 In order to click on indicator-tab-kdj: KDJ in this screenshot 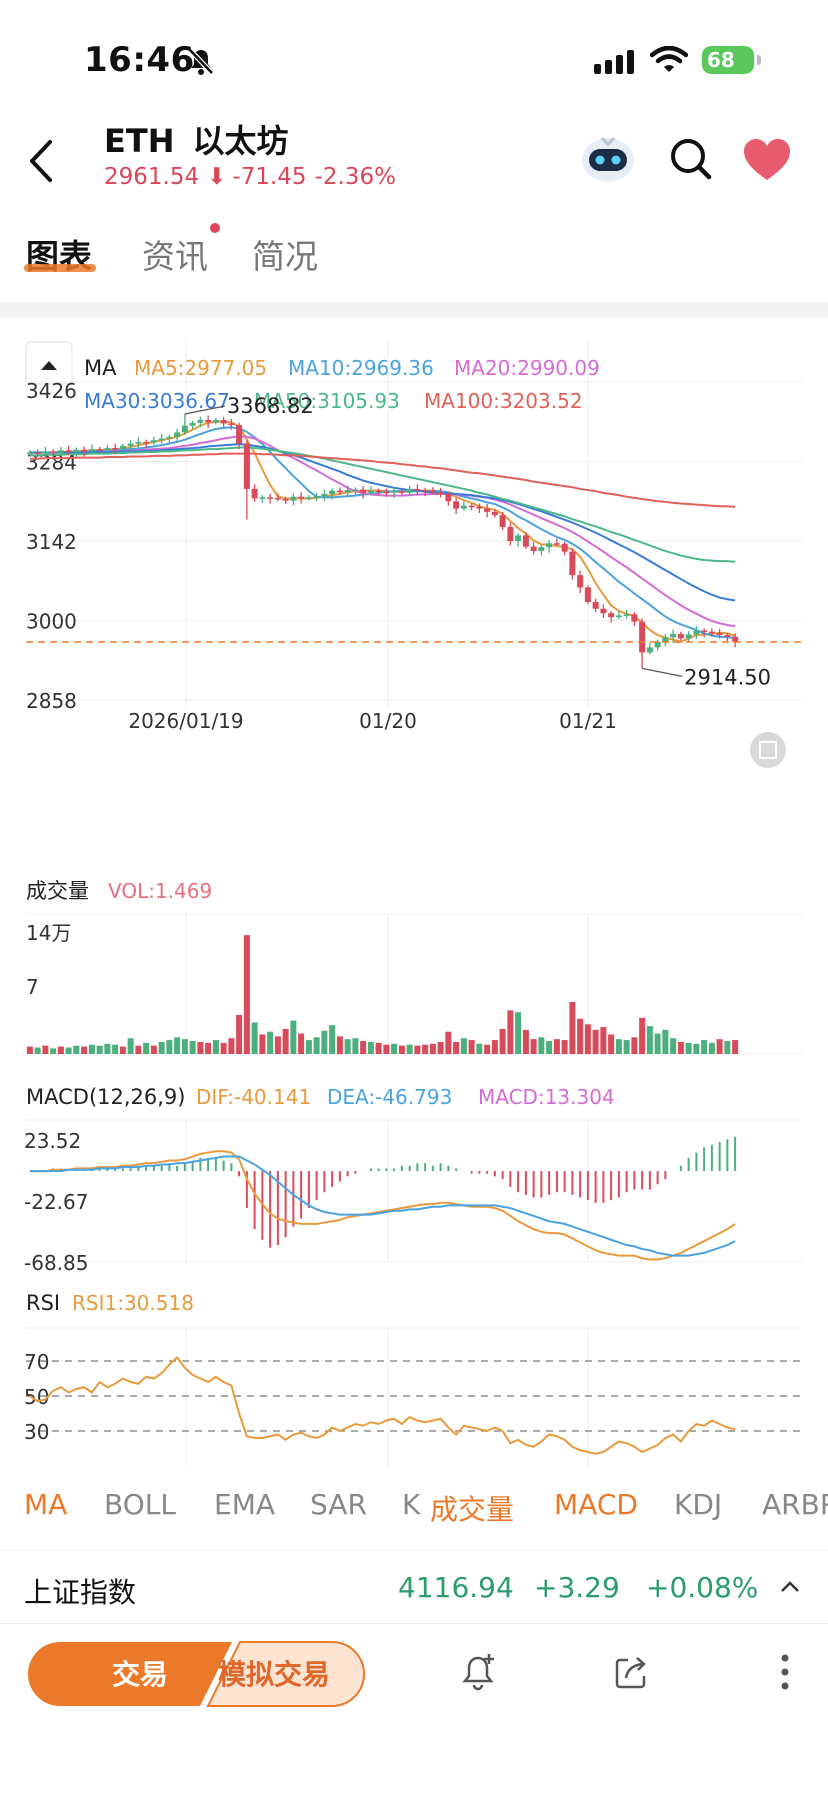, I will do `click(698, 1504)`.